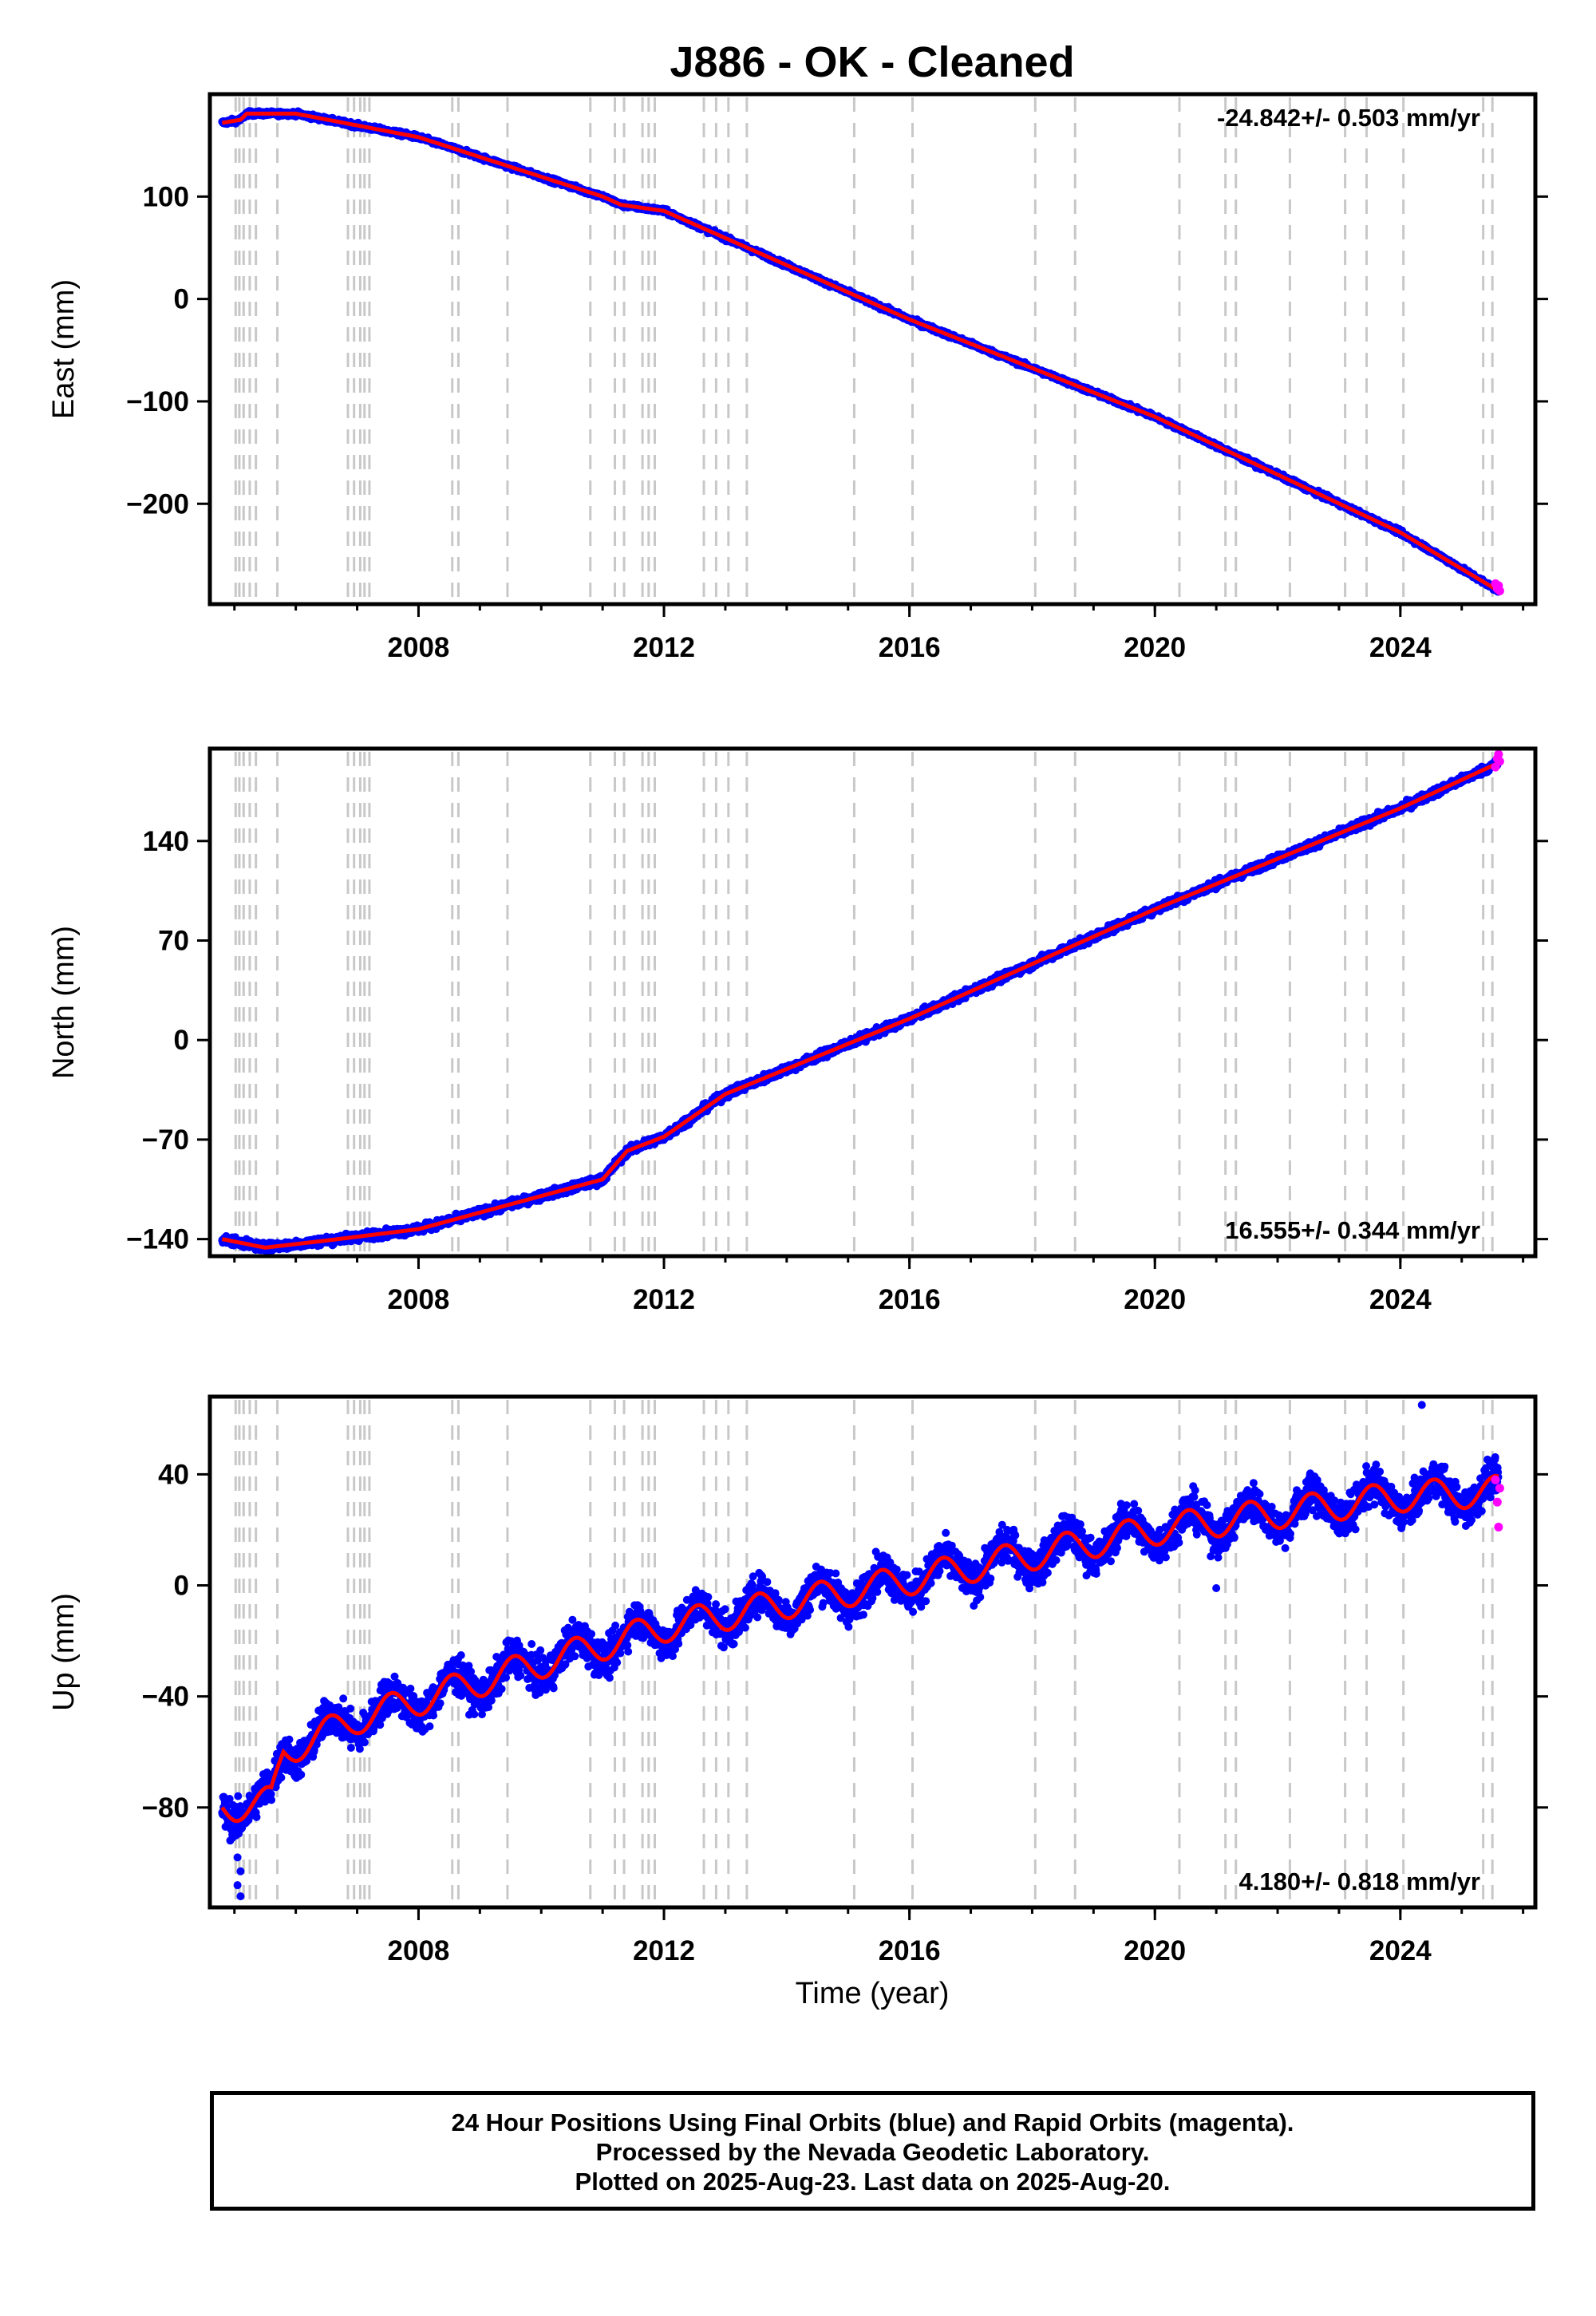 Image resolution: width=1596 pixels, height=2316 pixels. I want to click on x-tick-label: 2020, so click(1155, 647).